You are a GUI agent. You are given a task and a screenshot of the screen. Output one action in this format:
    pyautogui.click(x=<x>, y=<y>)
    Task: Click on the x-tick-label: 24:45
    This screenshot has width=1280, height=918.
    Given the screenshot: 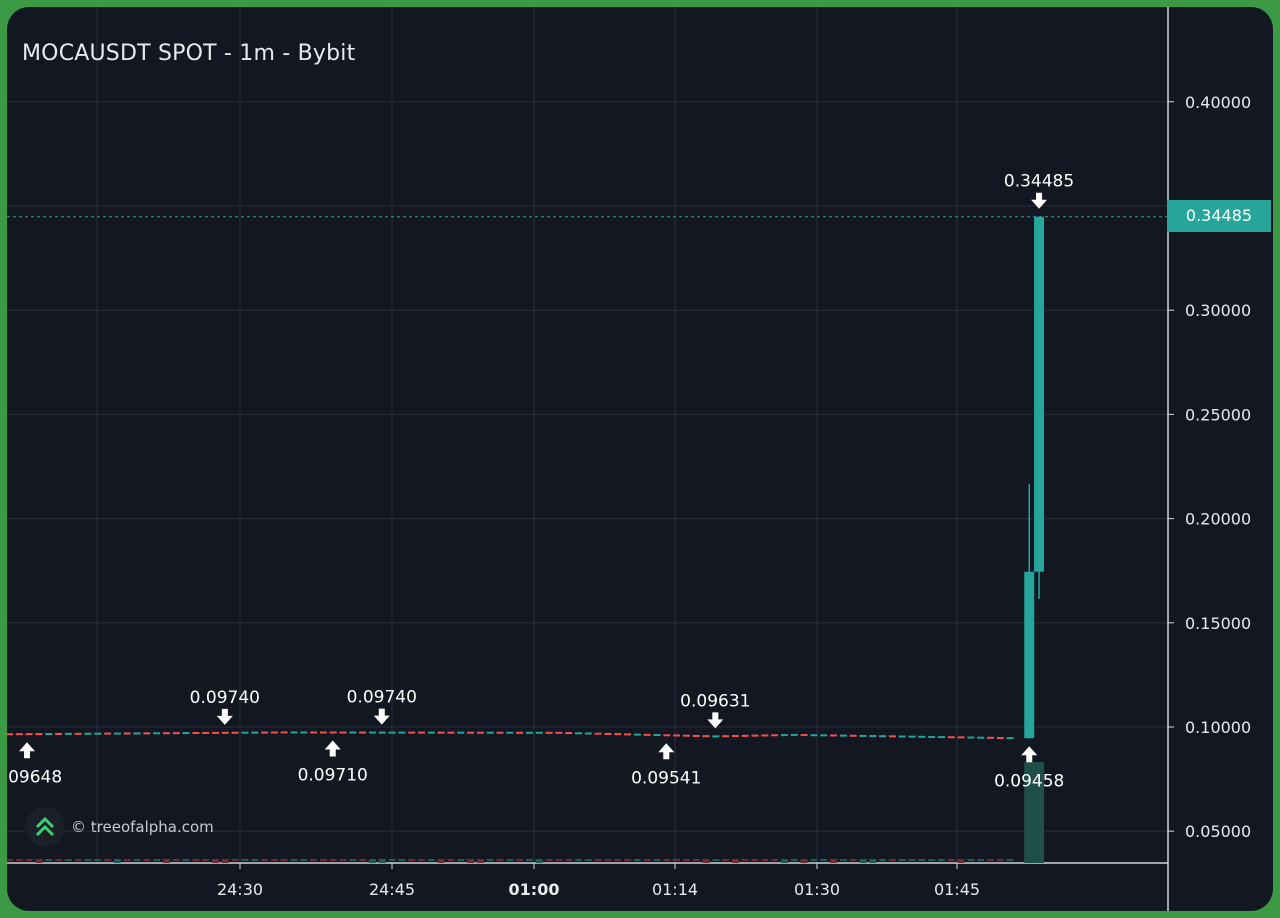 What is the action you would take?
    pyautogui.click(x=392, y=889)
    